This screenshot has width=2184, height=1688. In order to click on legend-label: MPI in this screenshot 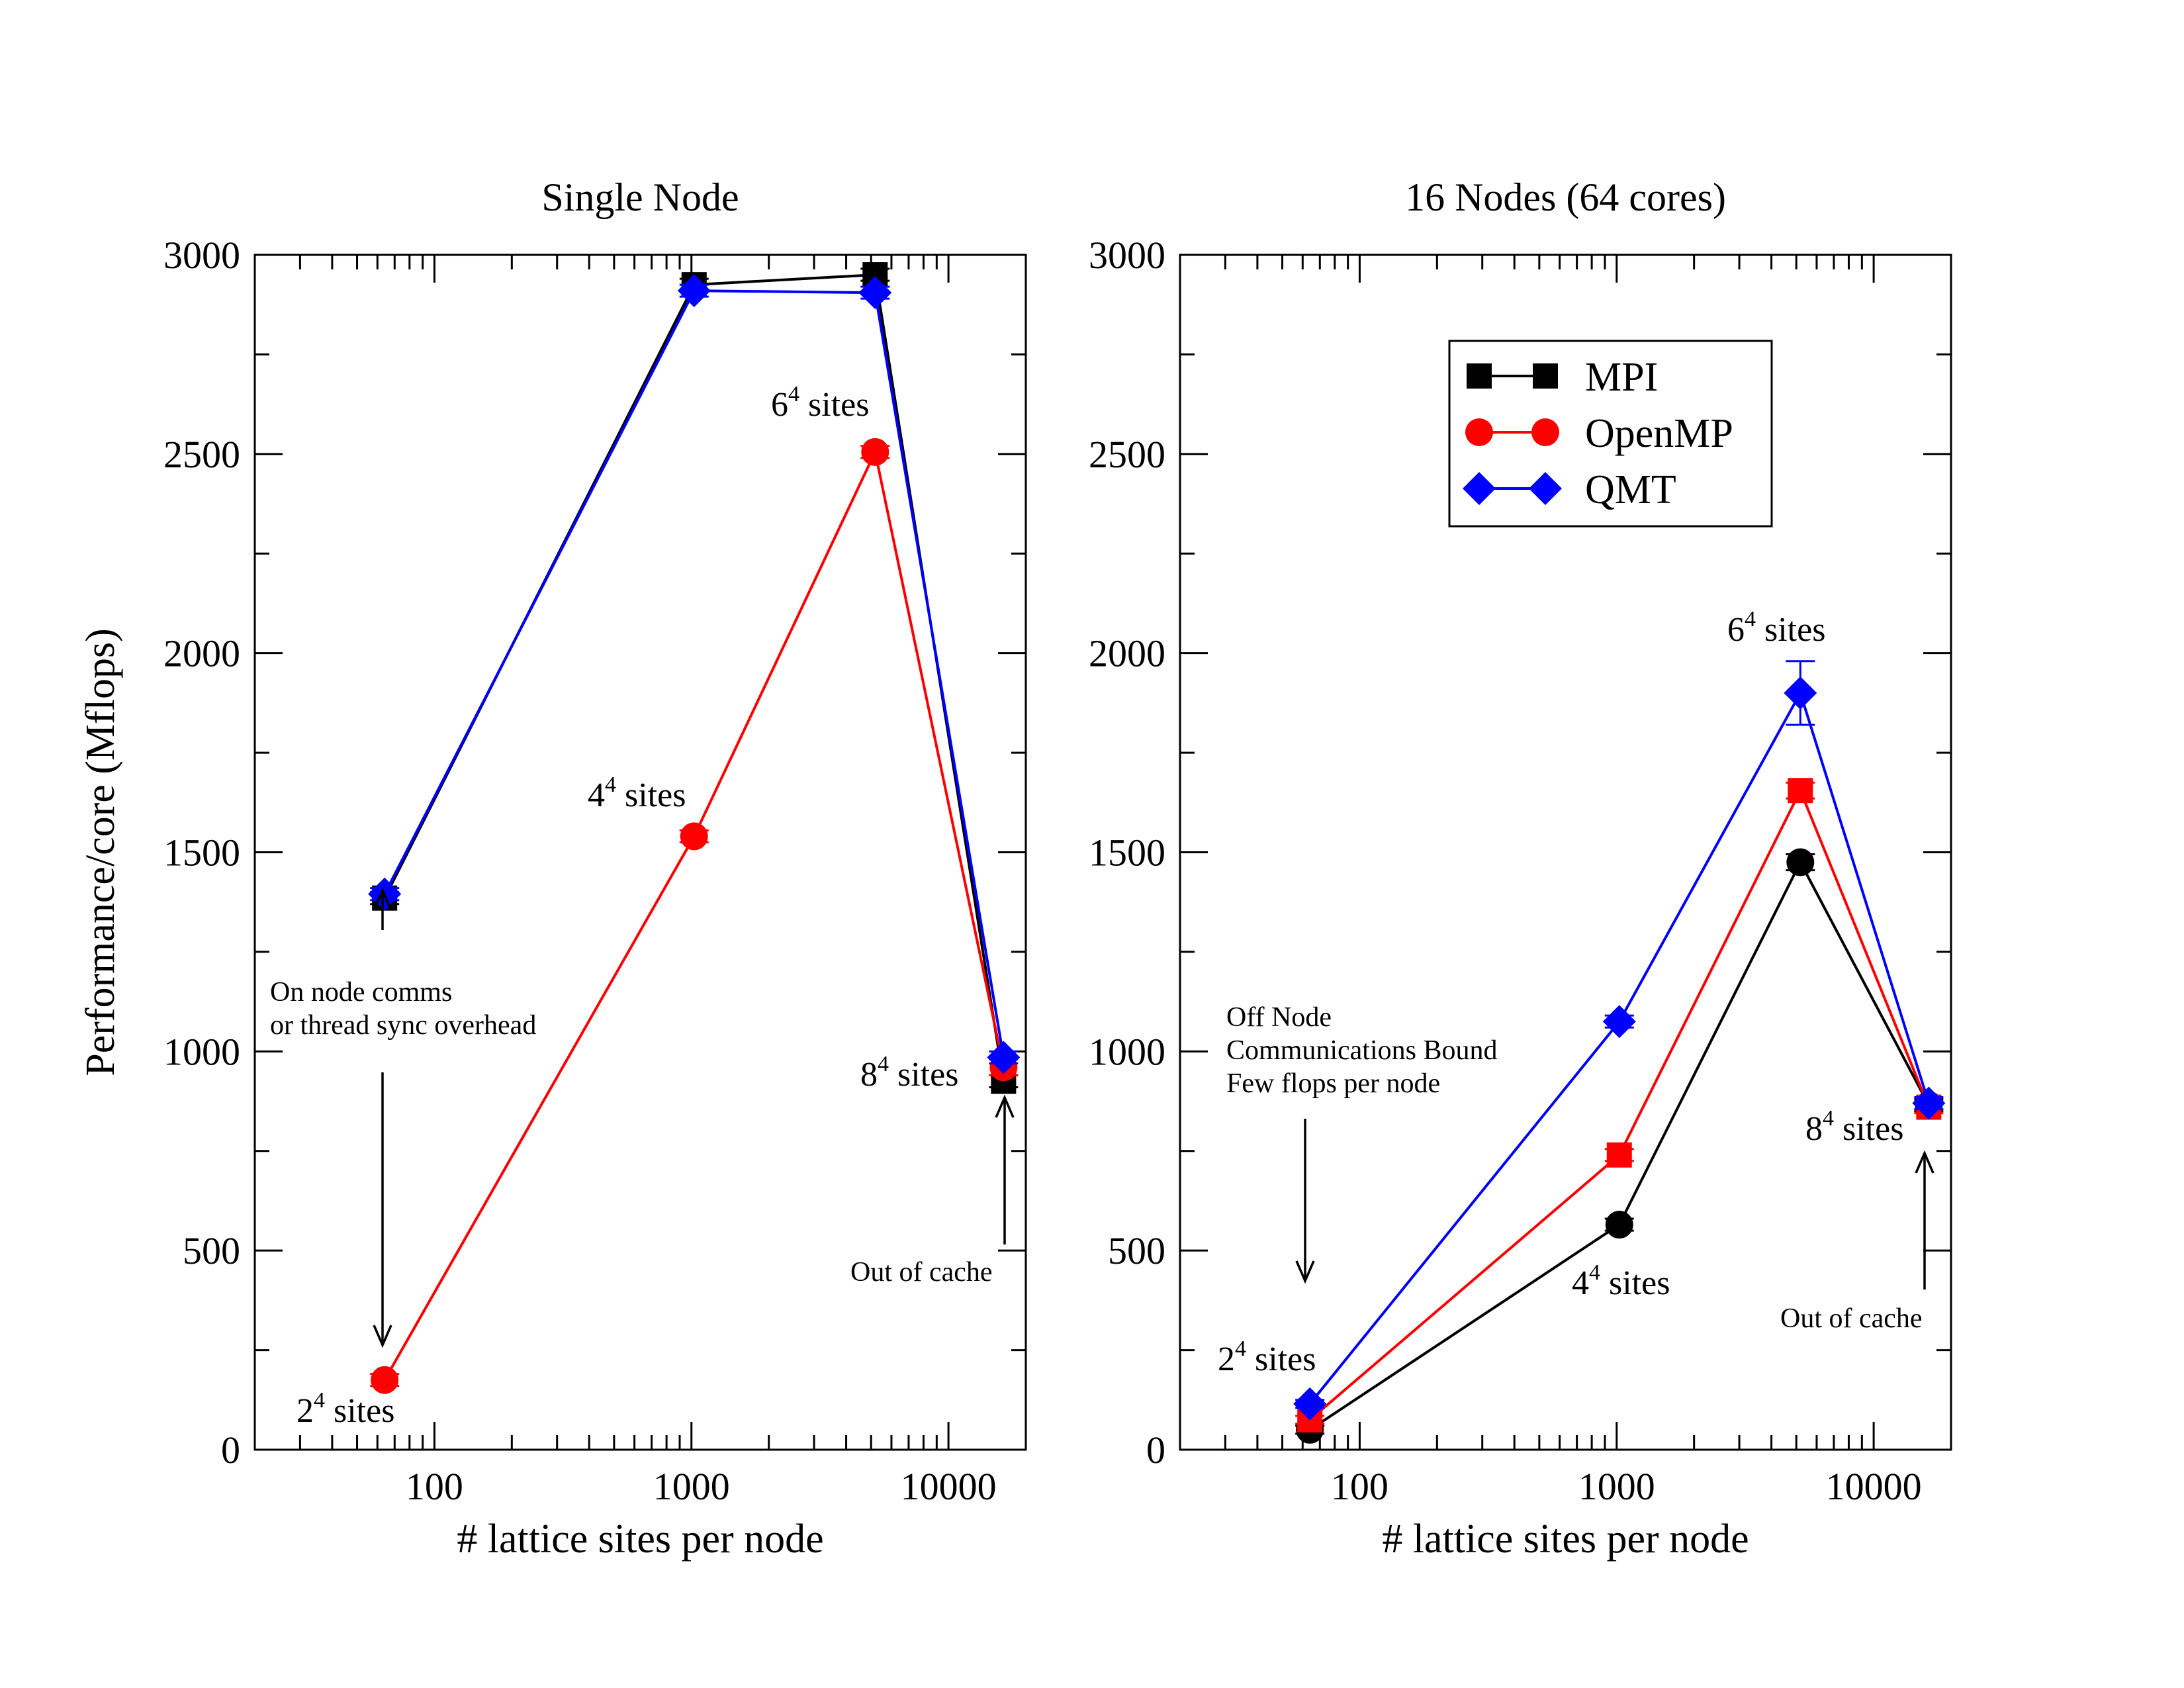, I will do `click(1621, 377)`.